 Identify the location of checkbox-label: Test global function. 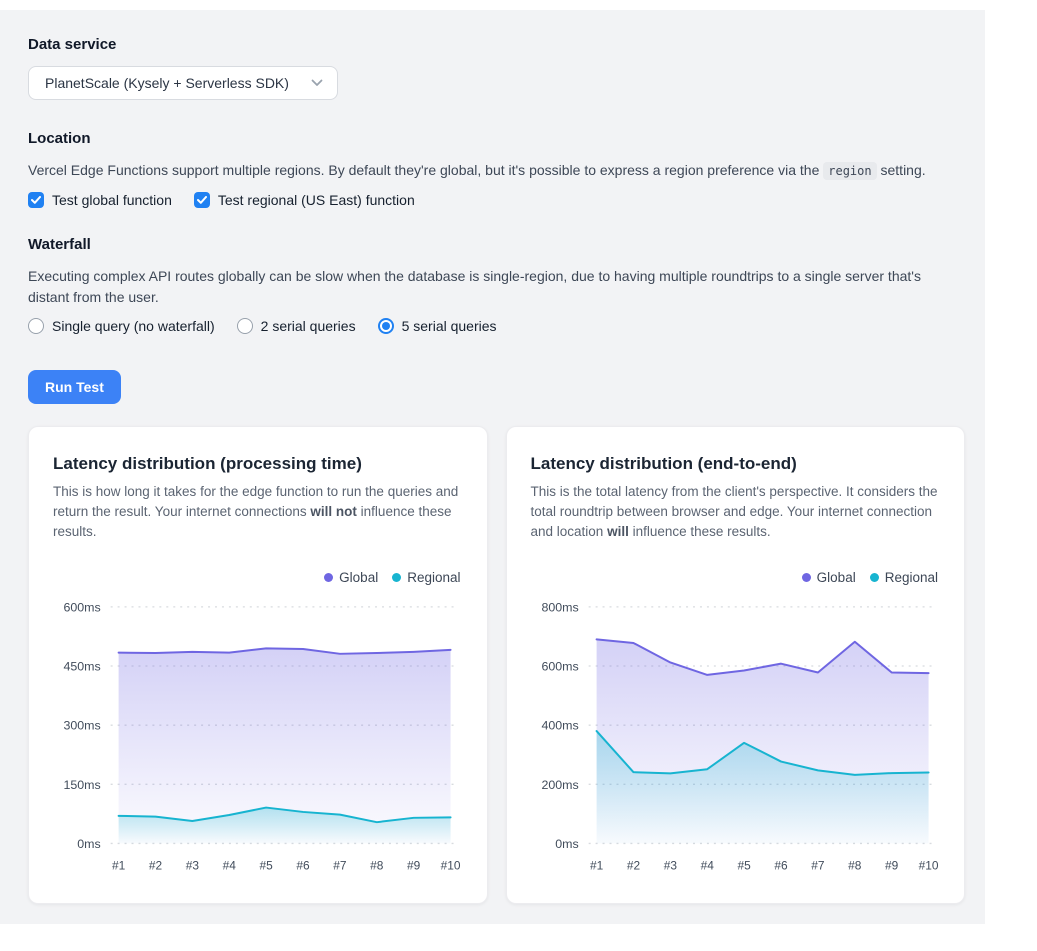
(112, 200).